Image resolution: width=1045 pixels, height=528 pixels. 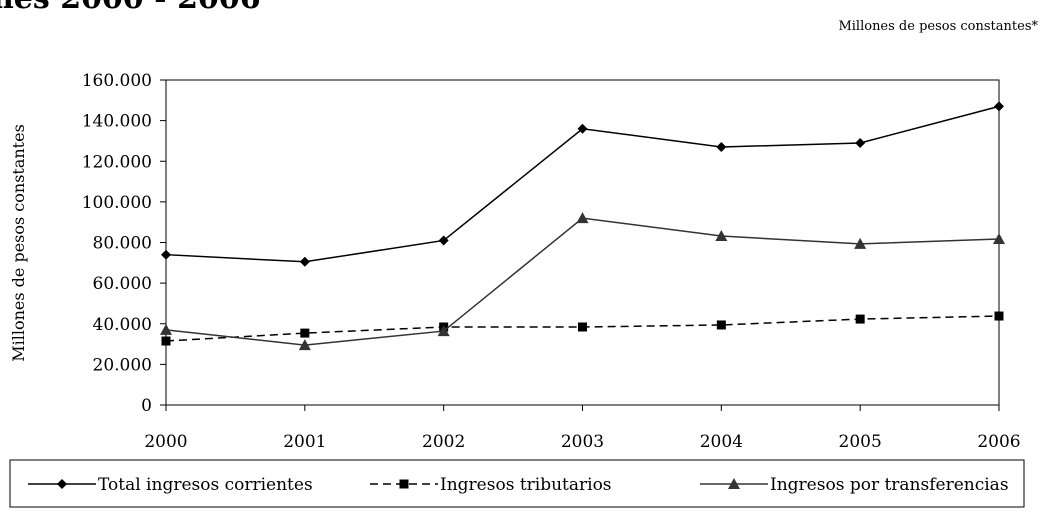 I want to click on legend-label: Ingresos tributarios, so click(x=526, y=485).